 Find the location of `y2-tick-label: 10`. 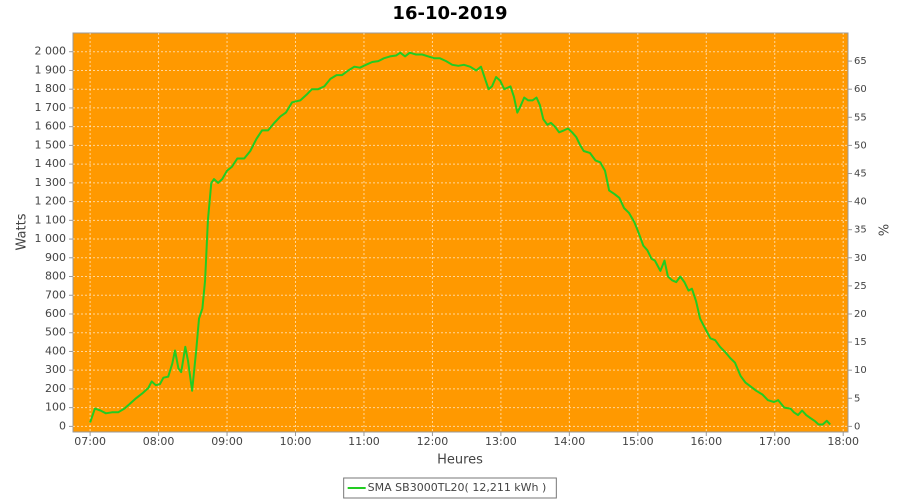

y2-tick-label: 10 is located at coordinates (860, 370).